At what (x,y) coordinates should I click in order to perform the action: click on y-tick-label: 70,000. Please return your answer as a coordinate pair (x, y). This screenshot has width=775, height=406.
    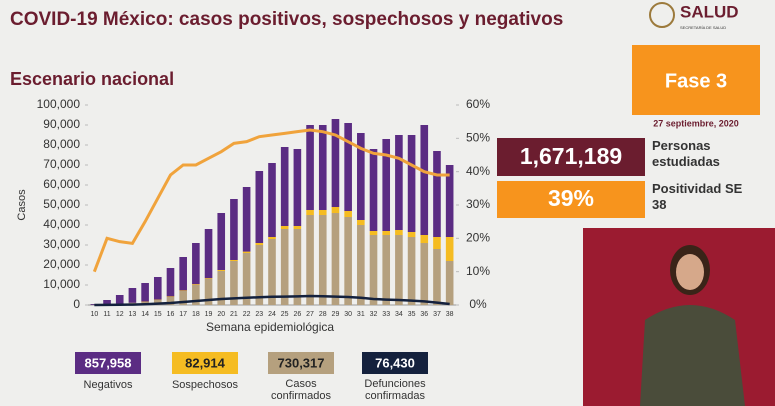
    Looking at the image, I should click on (61, 164).